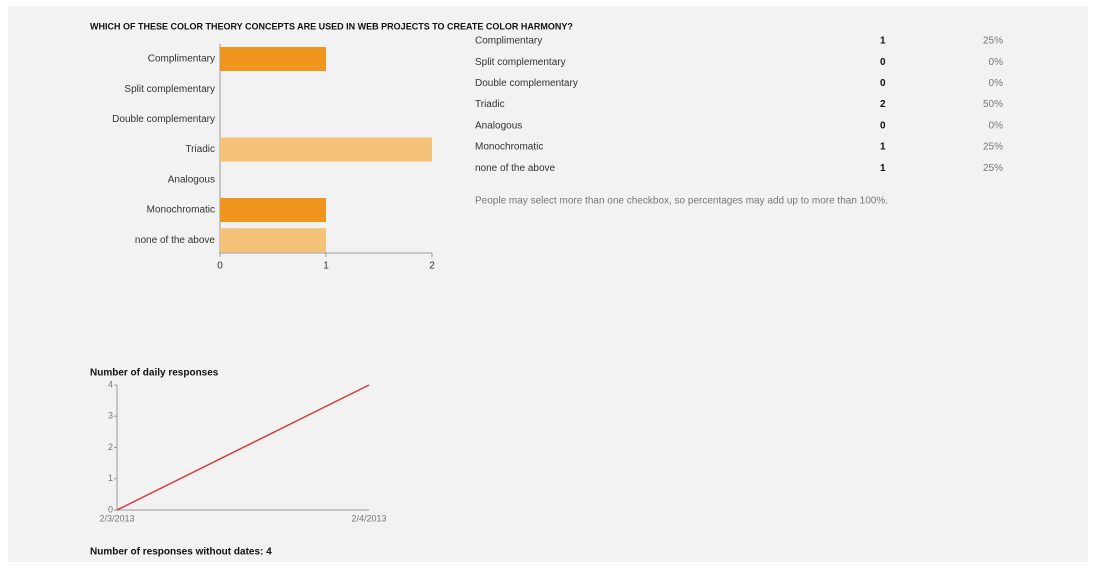 The image size is (1095, 566). What do you see at coordinates (326, 266) in the screenshot?
I see `x-tick-label: 1` at bounding box center [326, 266].